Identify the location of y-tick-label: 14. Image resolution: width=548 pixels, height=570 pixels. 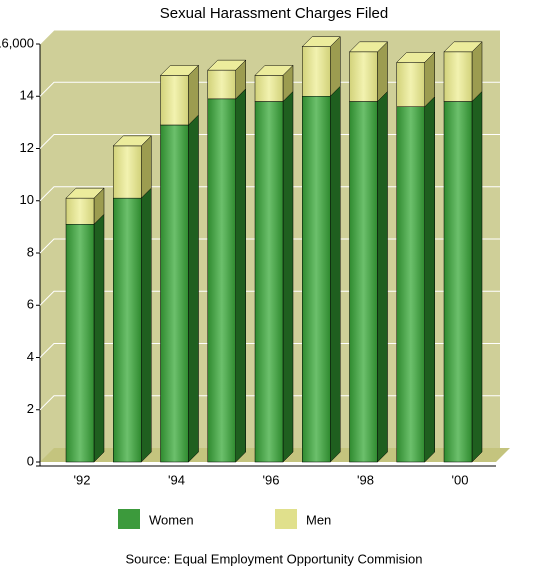
(27, 95).